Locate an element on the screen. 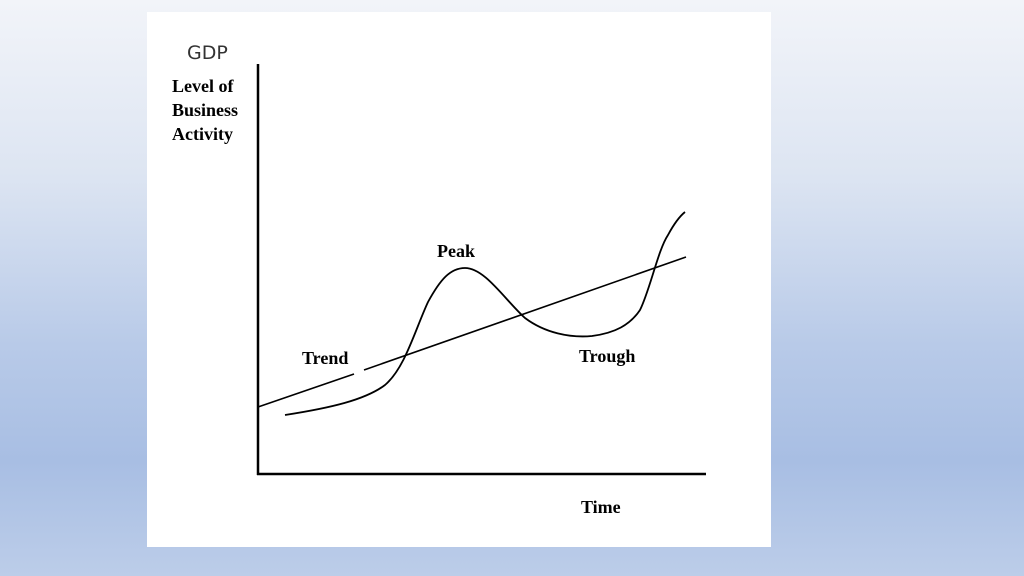 The height and width of the screenshot is (576, 1024). y-axis-label: Business is located at coordinates (205, 110).